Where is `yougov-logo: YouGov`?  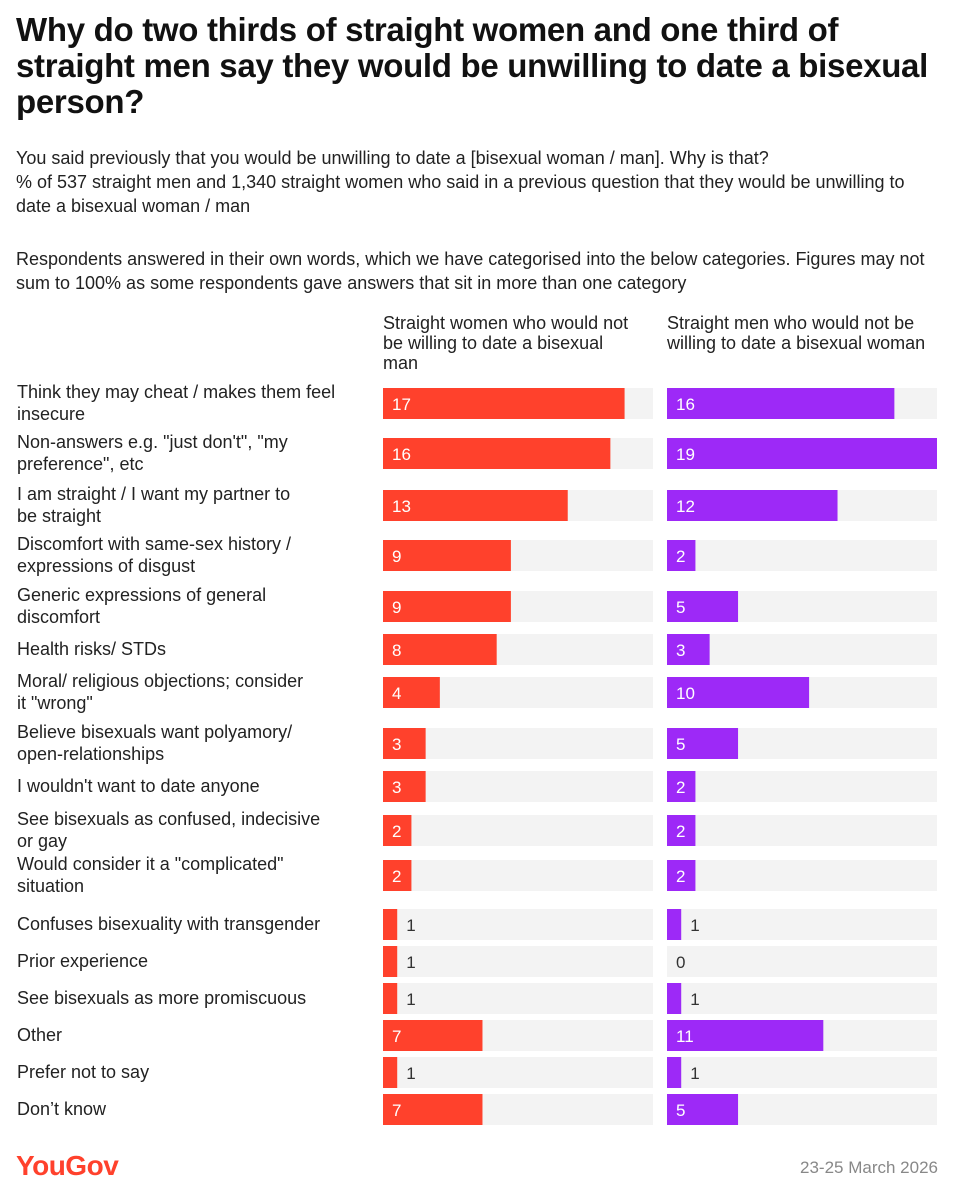 yougov-logo: YouGov is located at coordinates (67, 1165).